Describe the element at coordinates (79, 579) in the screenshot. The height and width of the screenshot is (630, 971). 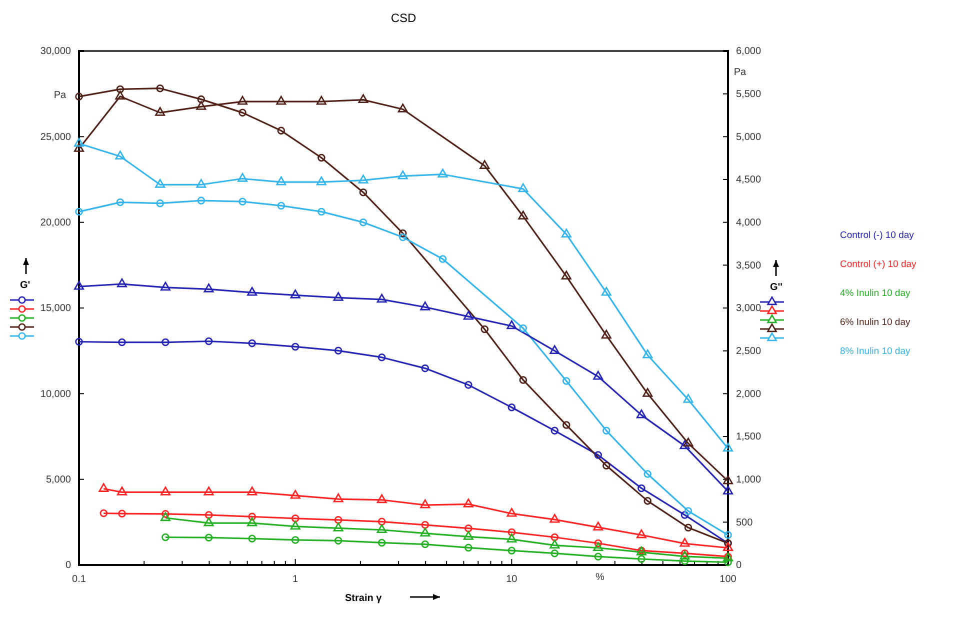
I see `x-tick-label: 0.1` at that location.